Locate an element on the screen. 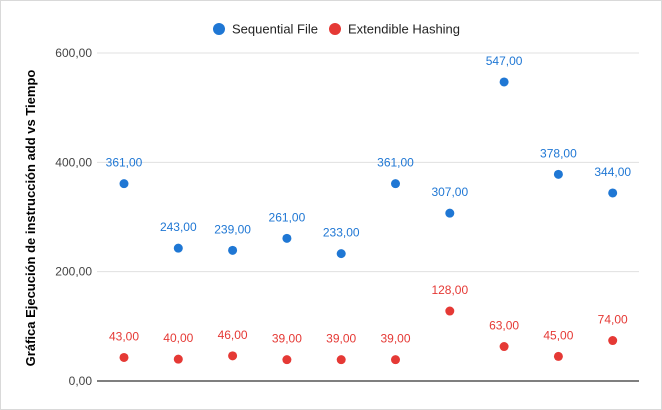  legend: Sequential File Extendible Hashing is located at coordinates (336, 29).